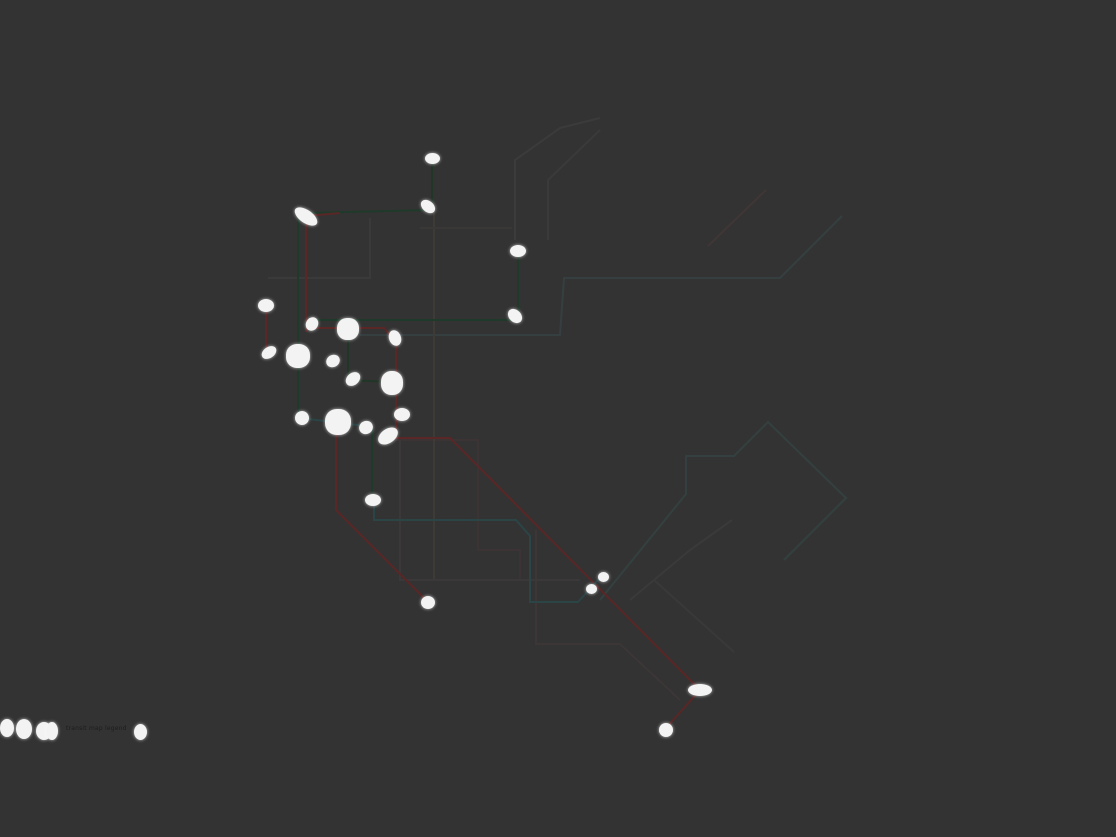  I want to click on ghost-route-west-box, so click(319, 248).